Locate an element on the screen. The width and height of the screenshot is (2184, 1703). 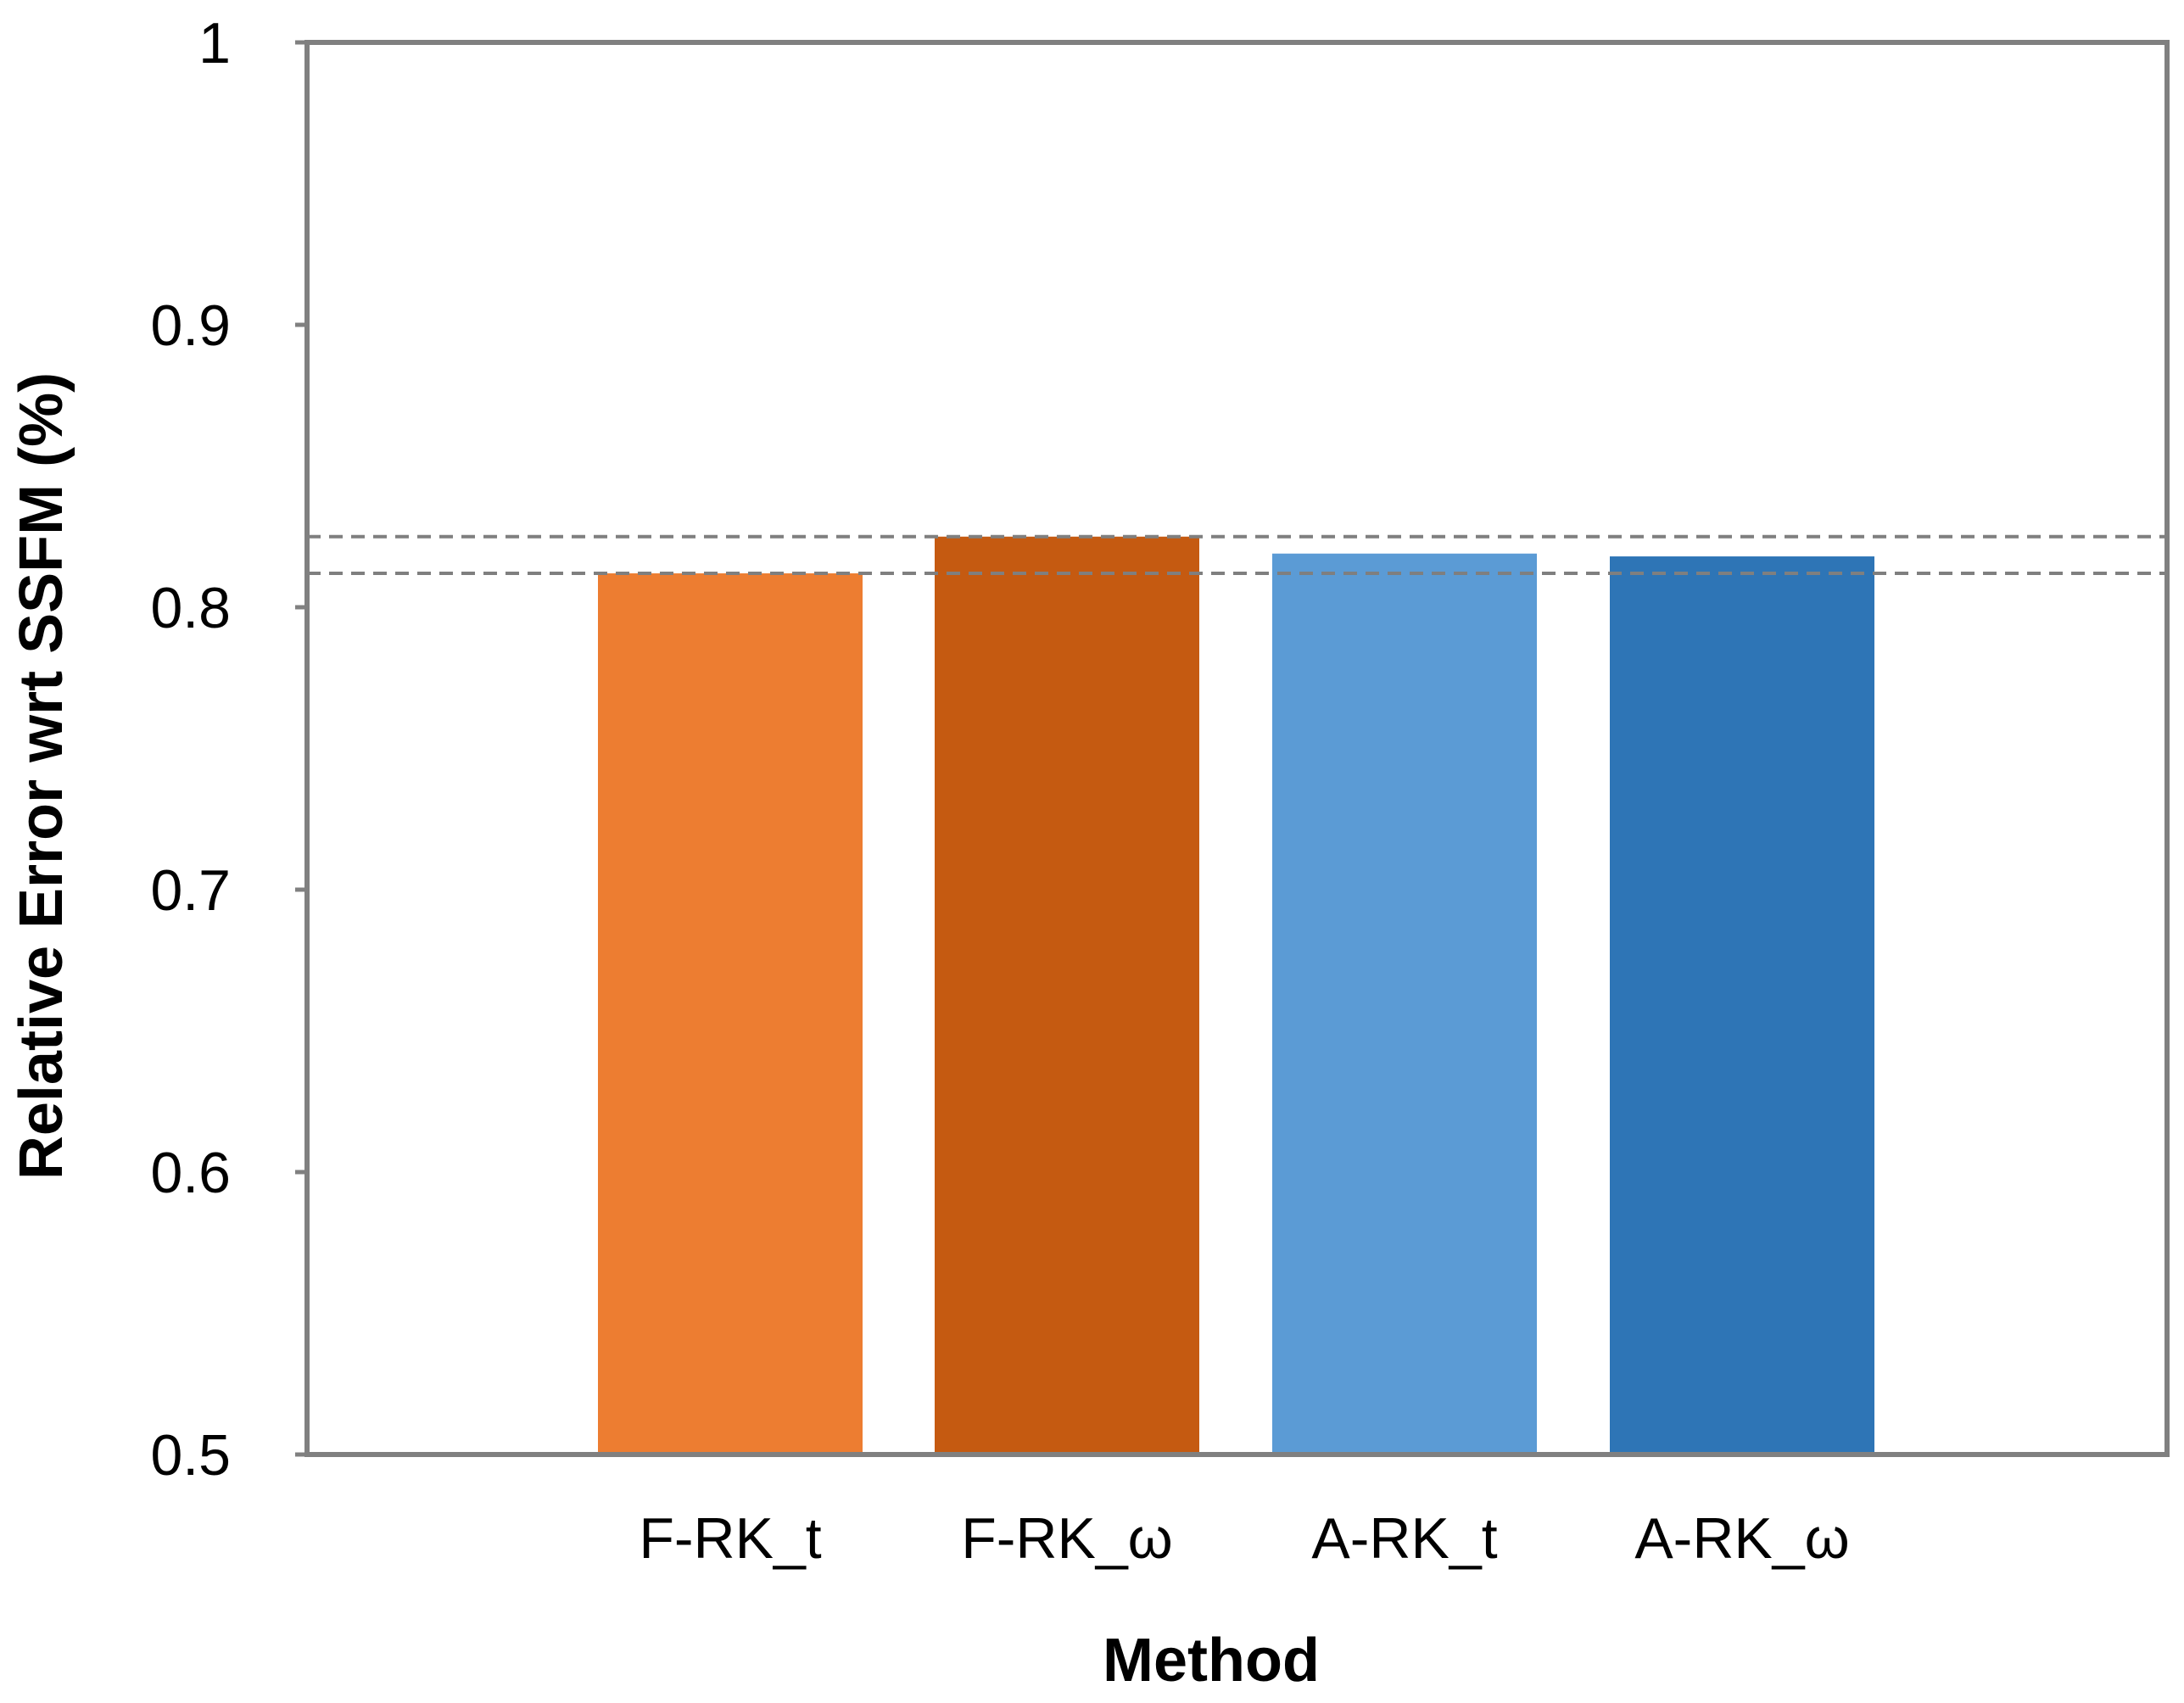
x-category-label: A-RK_t is located at coordinates (1404, 1538).